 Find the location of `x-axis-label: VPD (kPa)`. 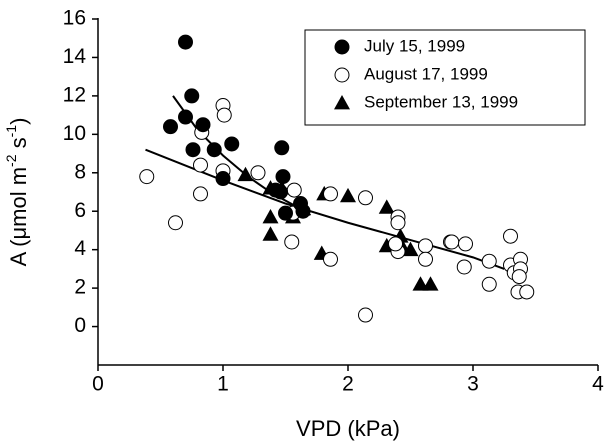

x-axis-label: VPD (kPa) is located at coordinates (348, 428).